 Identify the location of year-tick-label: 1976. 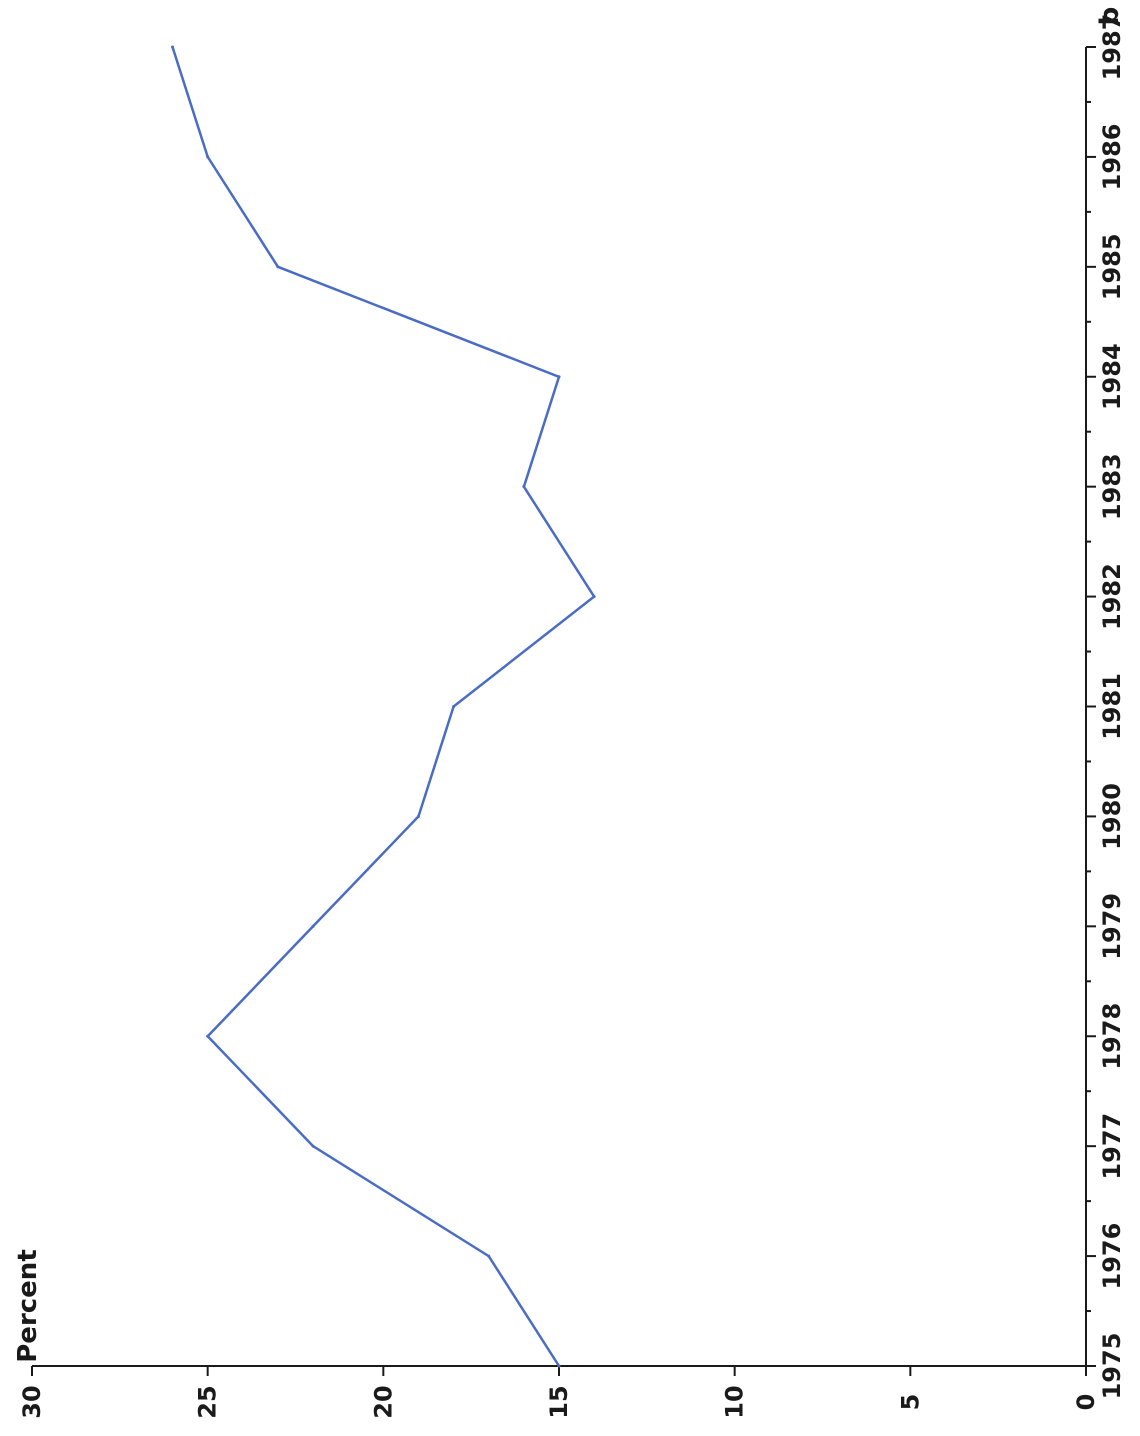
(1112, 1256).